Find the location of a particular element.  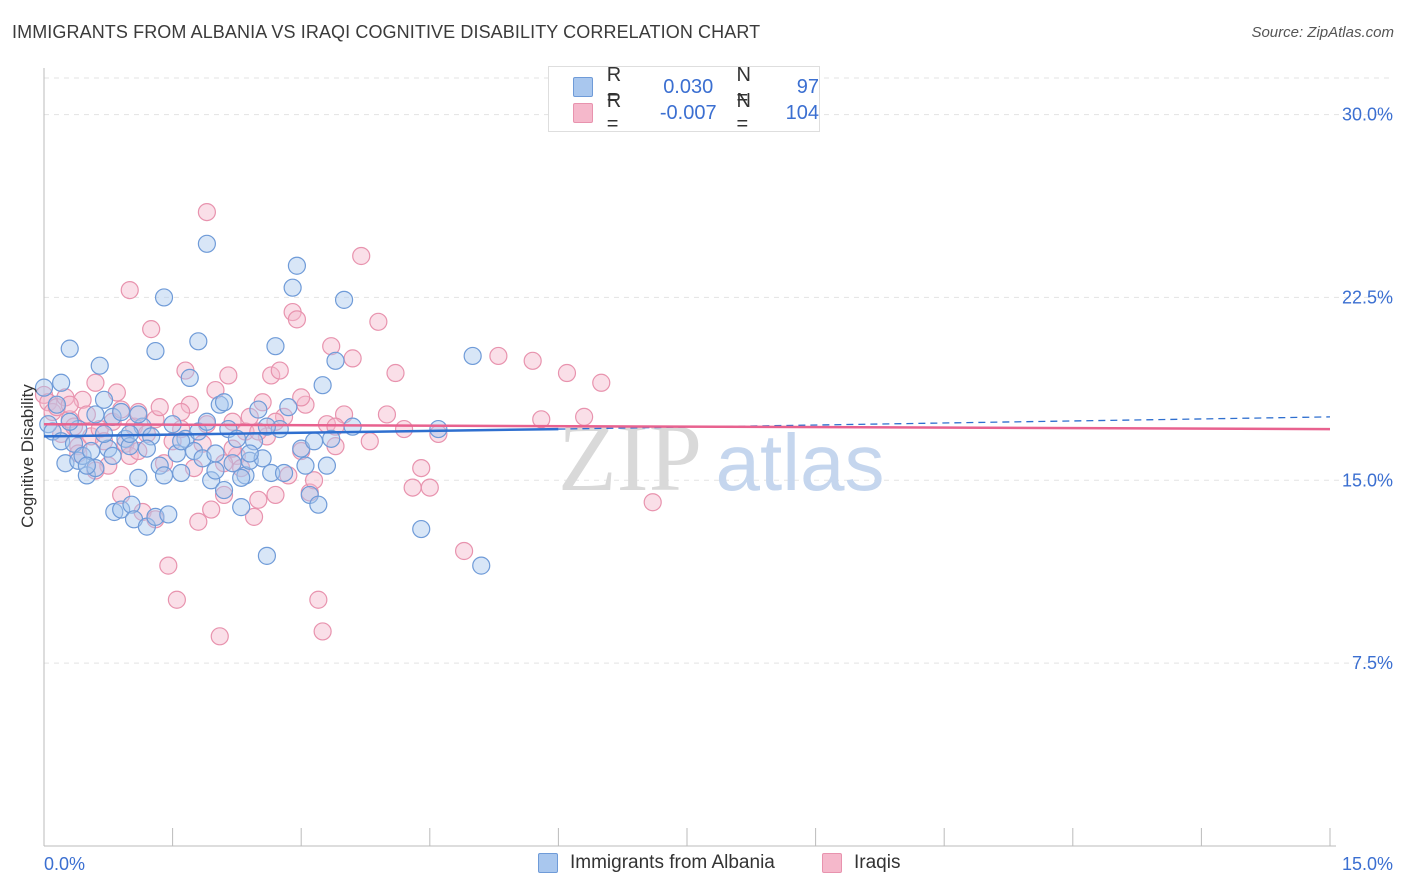

bottom-swatch-blue is located at coordinates (548, 863).